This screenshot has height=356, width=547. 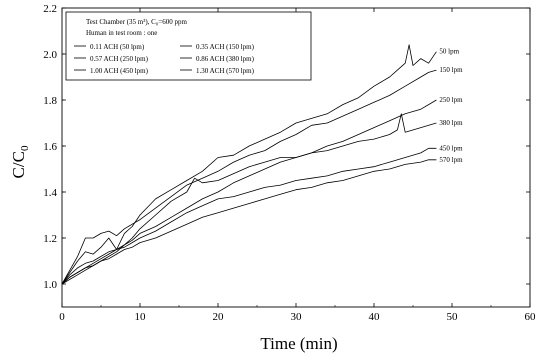 What do you see at coordinates (297, 317) in the screenshot?
I see `x-tick-label: 30` at bounding box center [297, 317].